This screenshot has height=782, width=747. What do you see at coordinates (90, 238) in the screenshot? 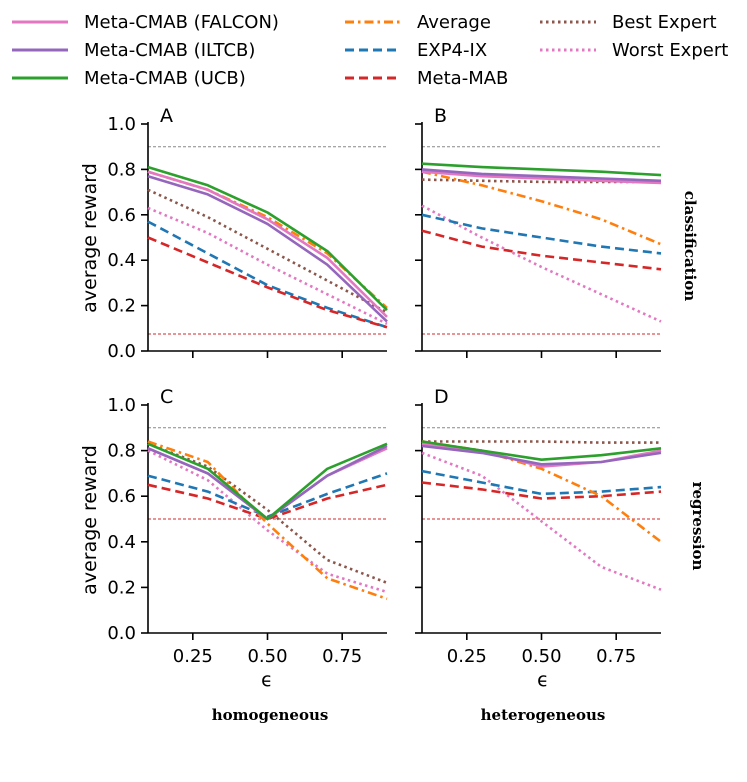
I see `ylabel-top: average reward` at bounding box center [90, 238].